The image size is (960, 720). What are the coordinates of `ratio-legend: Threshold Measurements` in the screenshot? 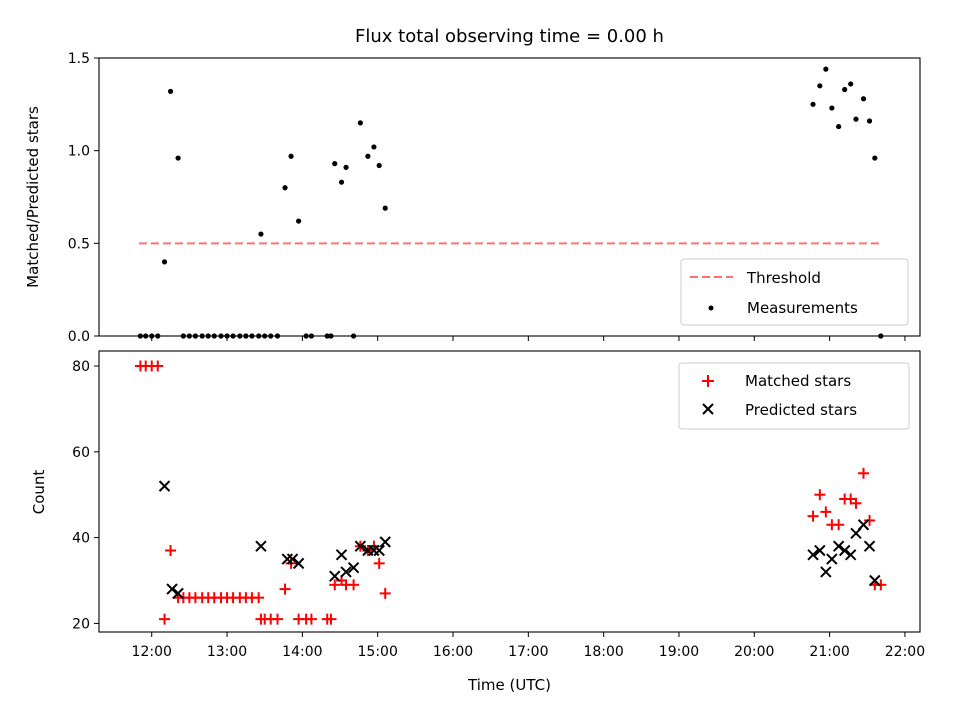 It's located at (794, 292).